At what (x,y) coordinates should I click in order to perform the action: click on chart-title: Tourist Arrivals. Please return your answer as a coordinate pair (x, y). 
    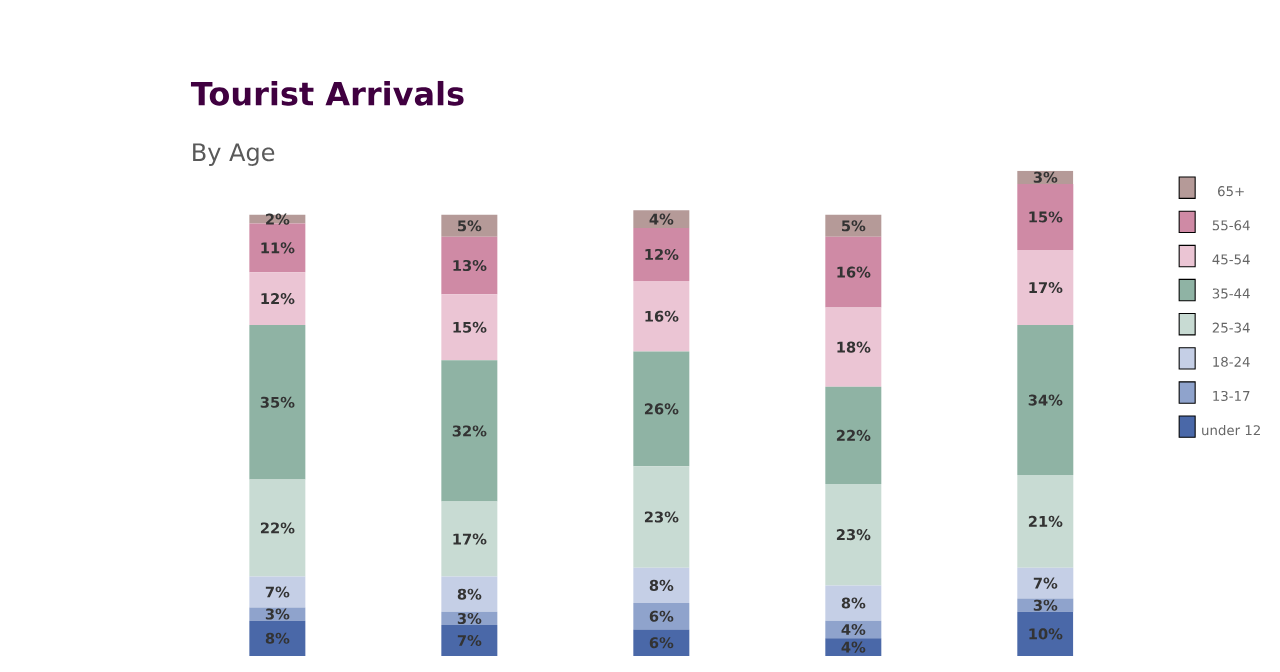
    Looking at the image, I should click on (327, 93).